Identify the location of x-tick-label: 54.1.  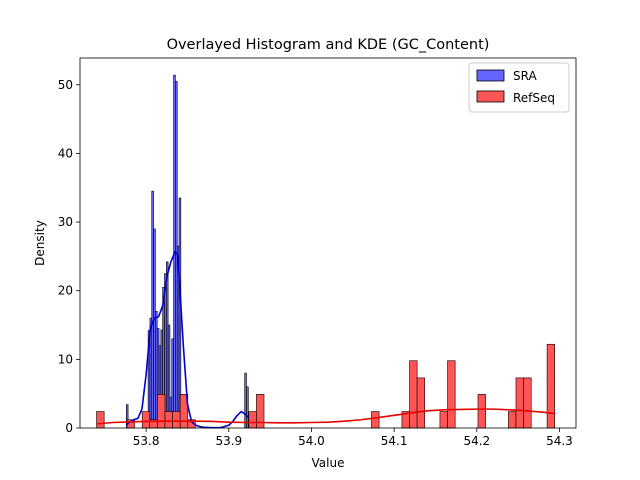
(394, 441).